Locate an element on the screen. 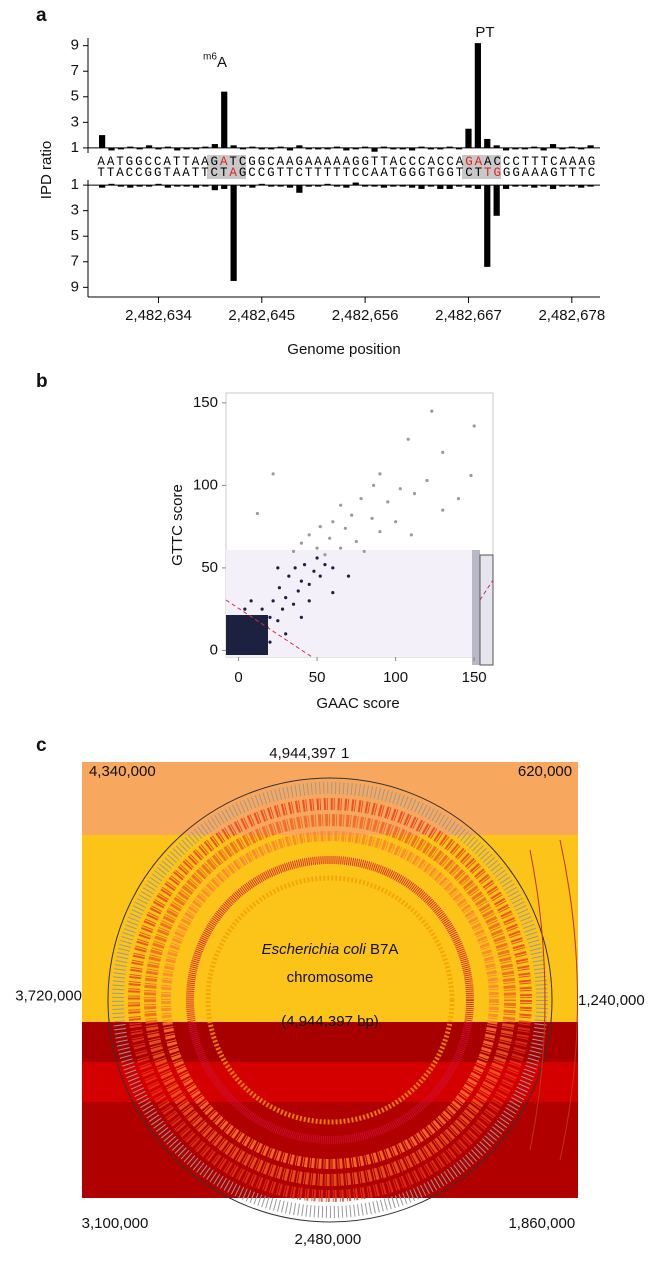  map-band is located at coordinates (330, 930).